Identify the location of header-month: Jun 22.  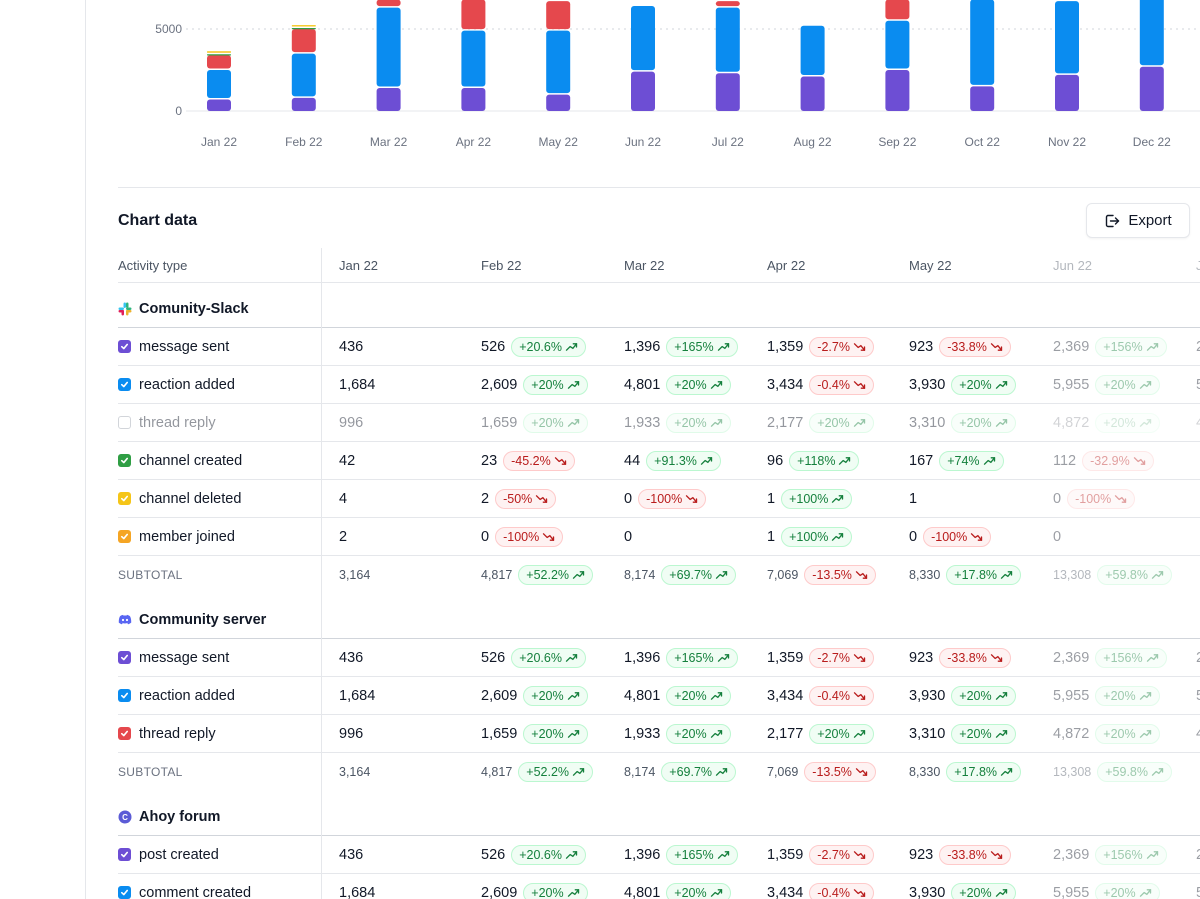
(1073, 265).